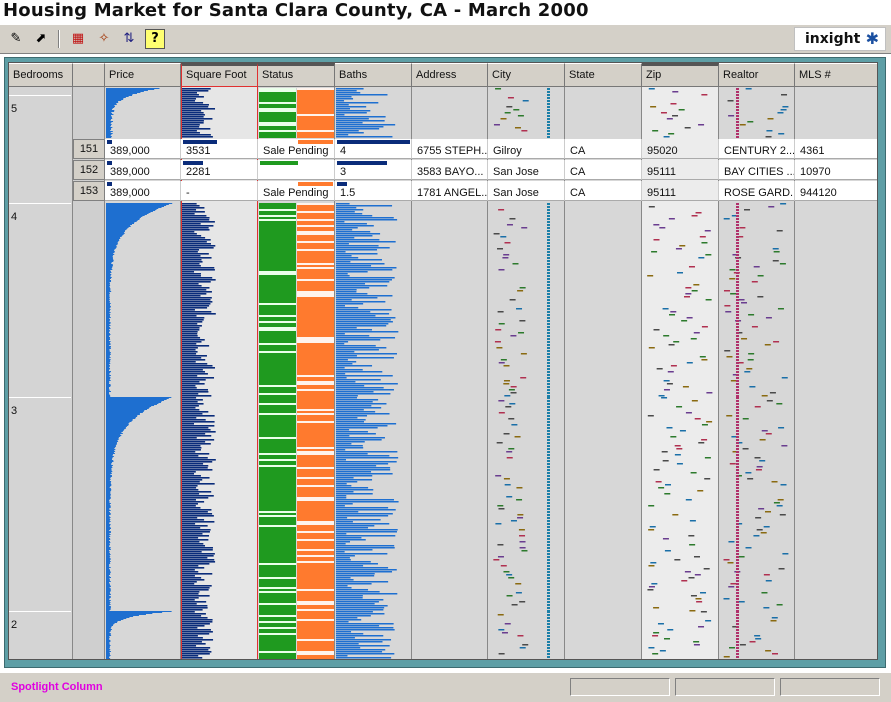 This screenshot has height=702, width=891. I want to click on row-number: 152, so click(89, 170).